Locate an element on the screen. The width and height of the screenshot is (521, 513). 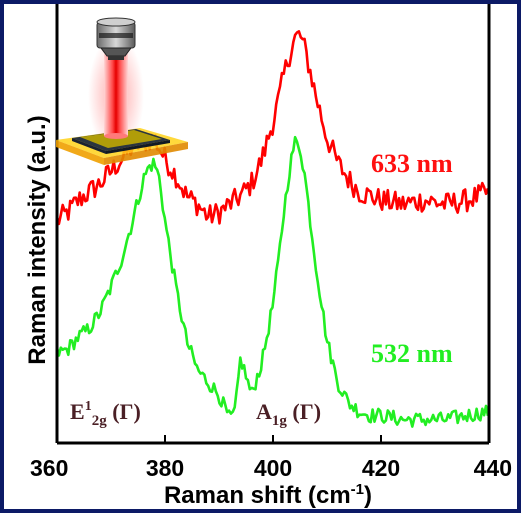
peak-label-e12g: E12g (Γ) is located at coordinates (105, 414).